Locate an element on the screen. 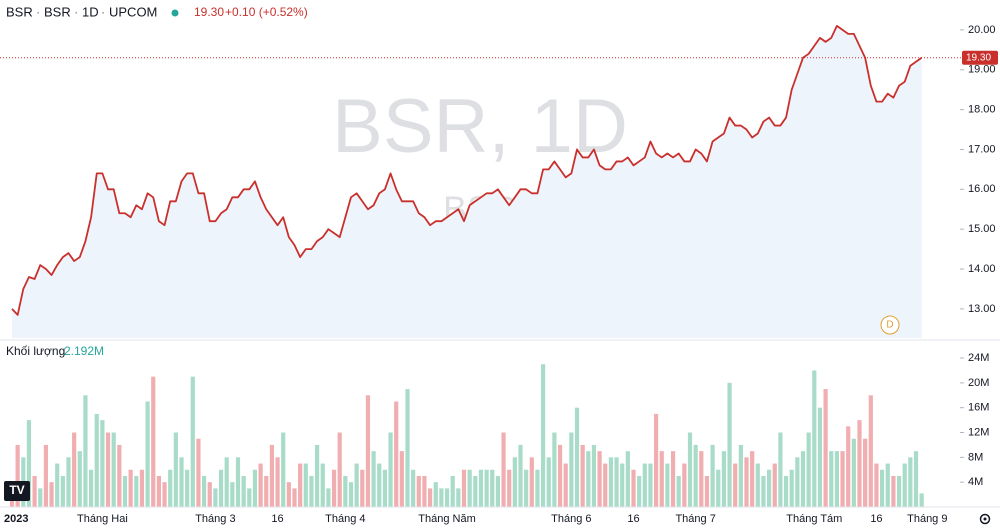 The height and width of the screenshot is (530, 1000). y-tick-label: 15.00 is located at coordinates (982, 229).